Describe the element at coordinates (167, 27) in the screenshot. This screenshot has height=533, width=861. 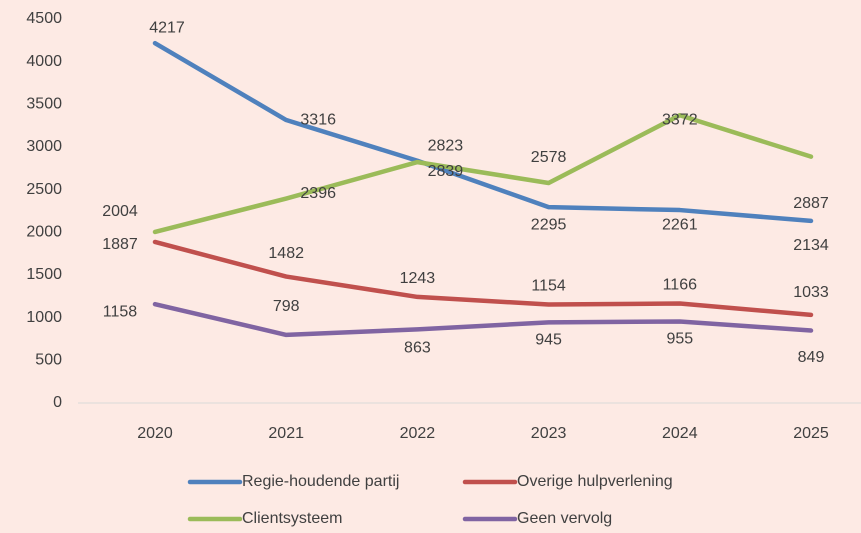
I see `data-label: 4217` at that location.